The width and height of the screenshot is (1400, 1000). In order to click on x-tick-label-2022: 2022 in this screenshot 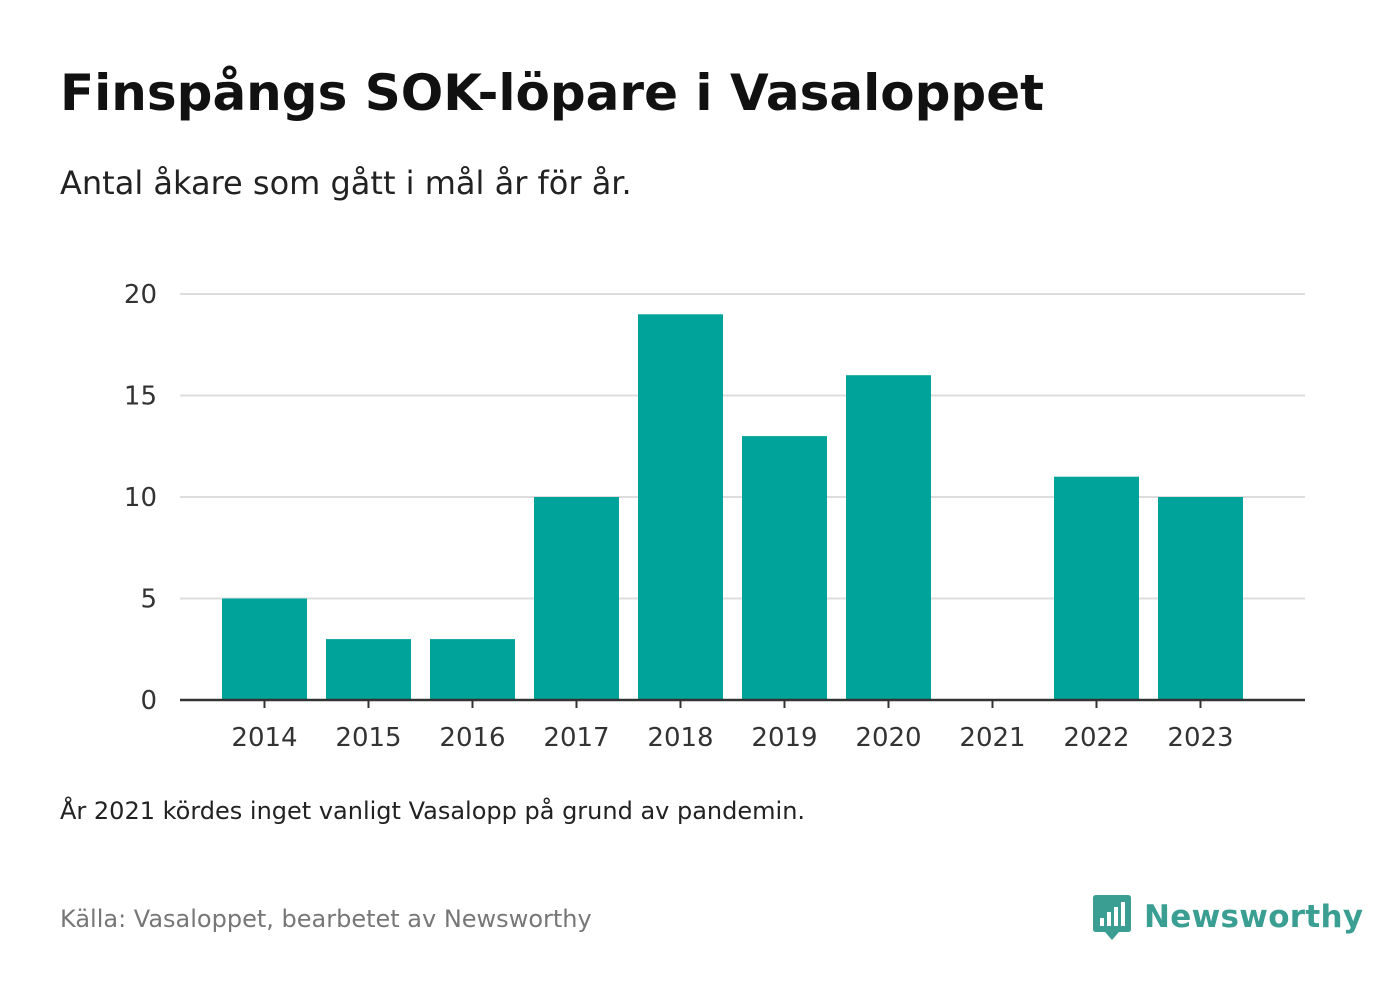, I will do `click(1096, 738)`.